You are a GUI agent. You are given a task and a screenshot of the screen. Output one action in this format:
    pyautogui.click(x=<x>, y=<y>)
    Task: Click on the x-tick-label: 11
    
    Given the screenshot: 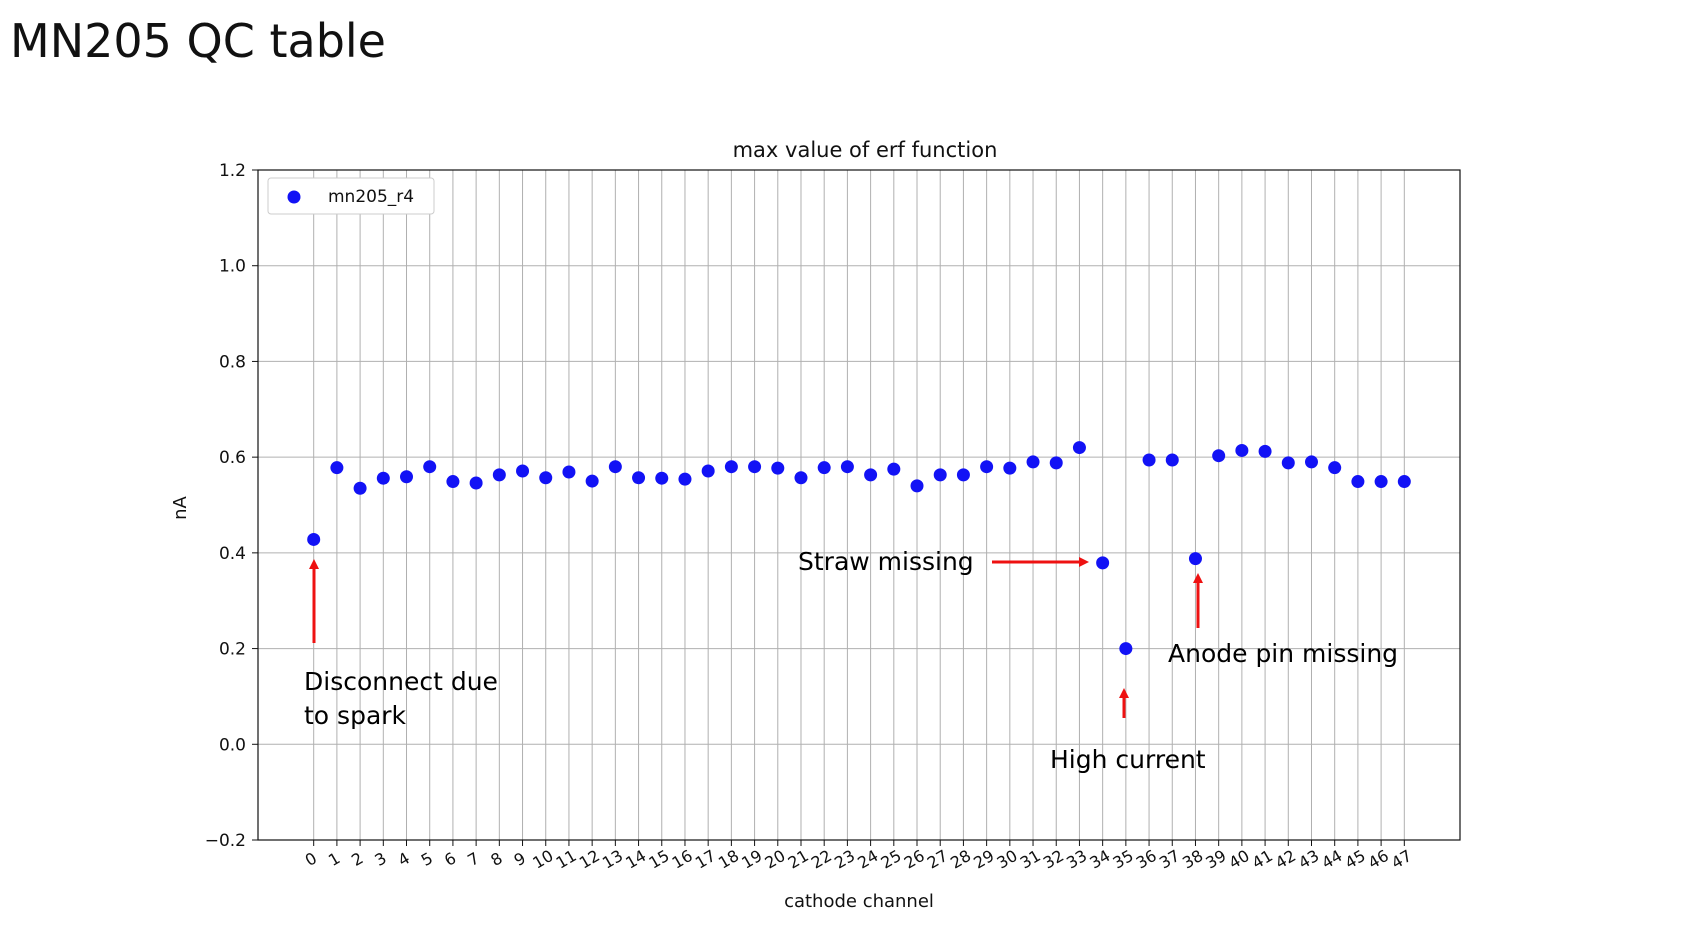 What is the action you would take?
    pyautogui.click(x=566, y=859)
    